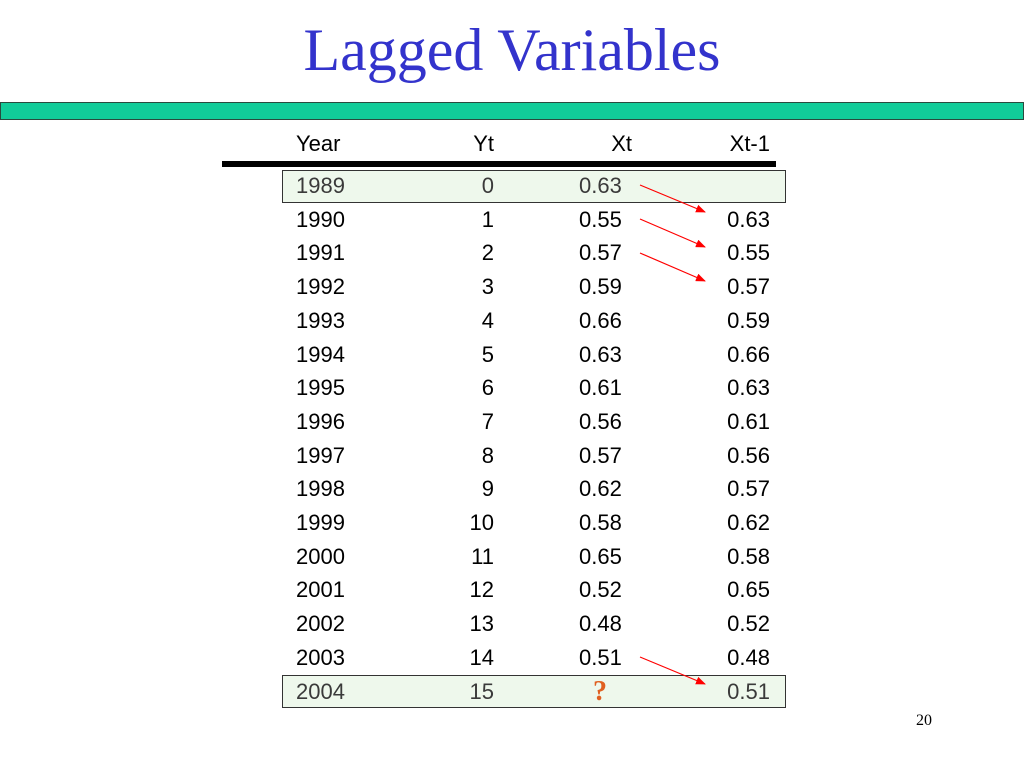  I want to click on cell-xt-lag: 0.59, so click(748, 320).